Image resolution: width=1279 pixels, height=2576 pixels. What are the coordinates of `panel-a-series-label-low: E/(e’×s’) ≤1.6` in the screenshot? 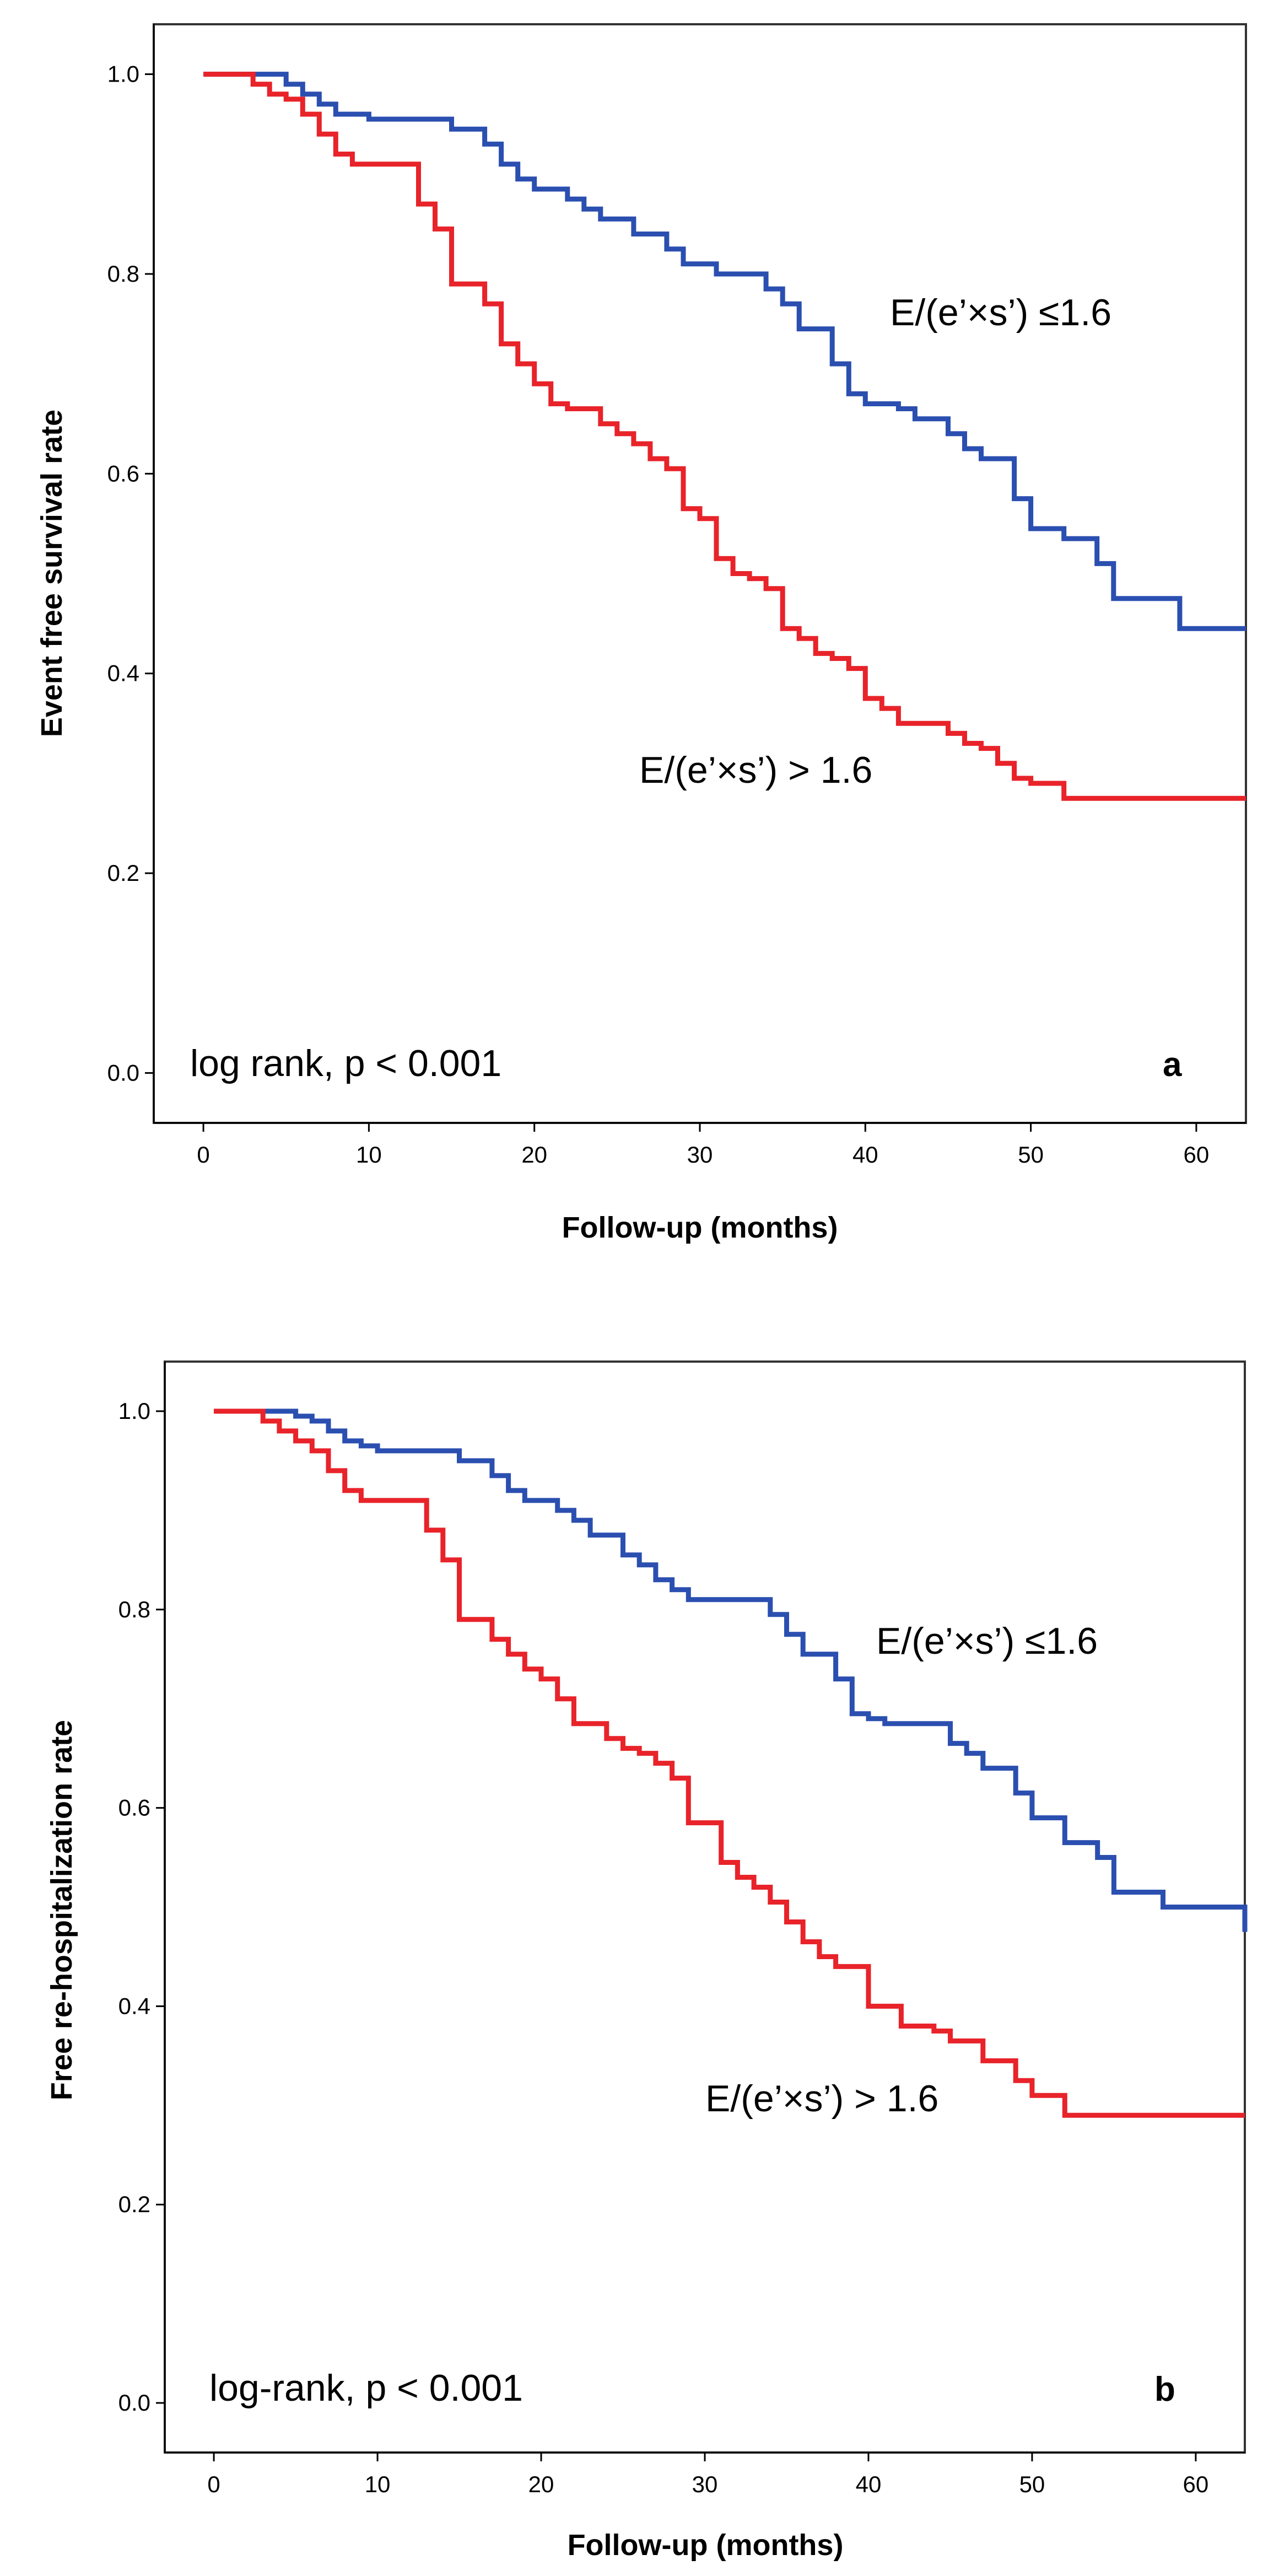 It's located at (1000, 313).